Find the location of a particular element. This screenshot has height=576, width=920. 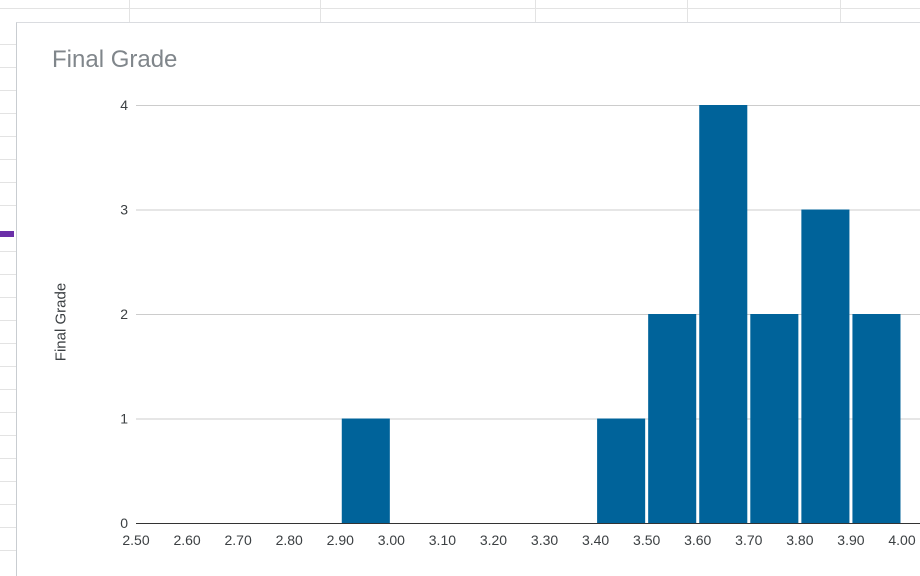

x-tick-label: 3.00 is located at coordinates (391, 540).